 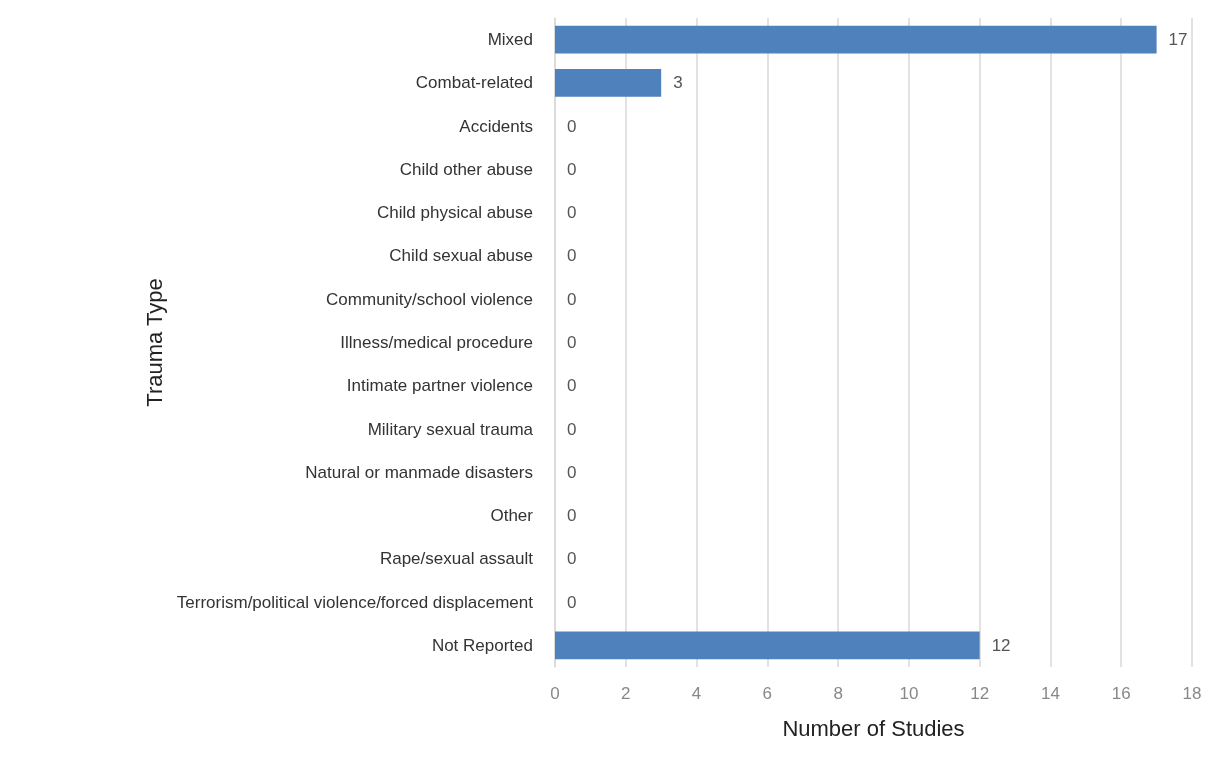 What do you see at coordinates (512, 516) in the screenshot?
I see `y-tick-label: Other` at bounding box center [512, 516].